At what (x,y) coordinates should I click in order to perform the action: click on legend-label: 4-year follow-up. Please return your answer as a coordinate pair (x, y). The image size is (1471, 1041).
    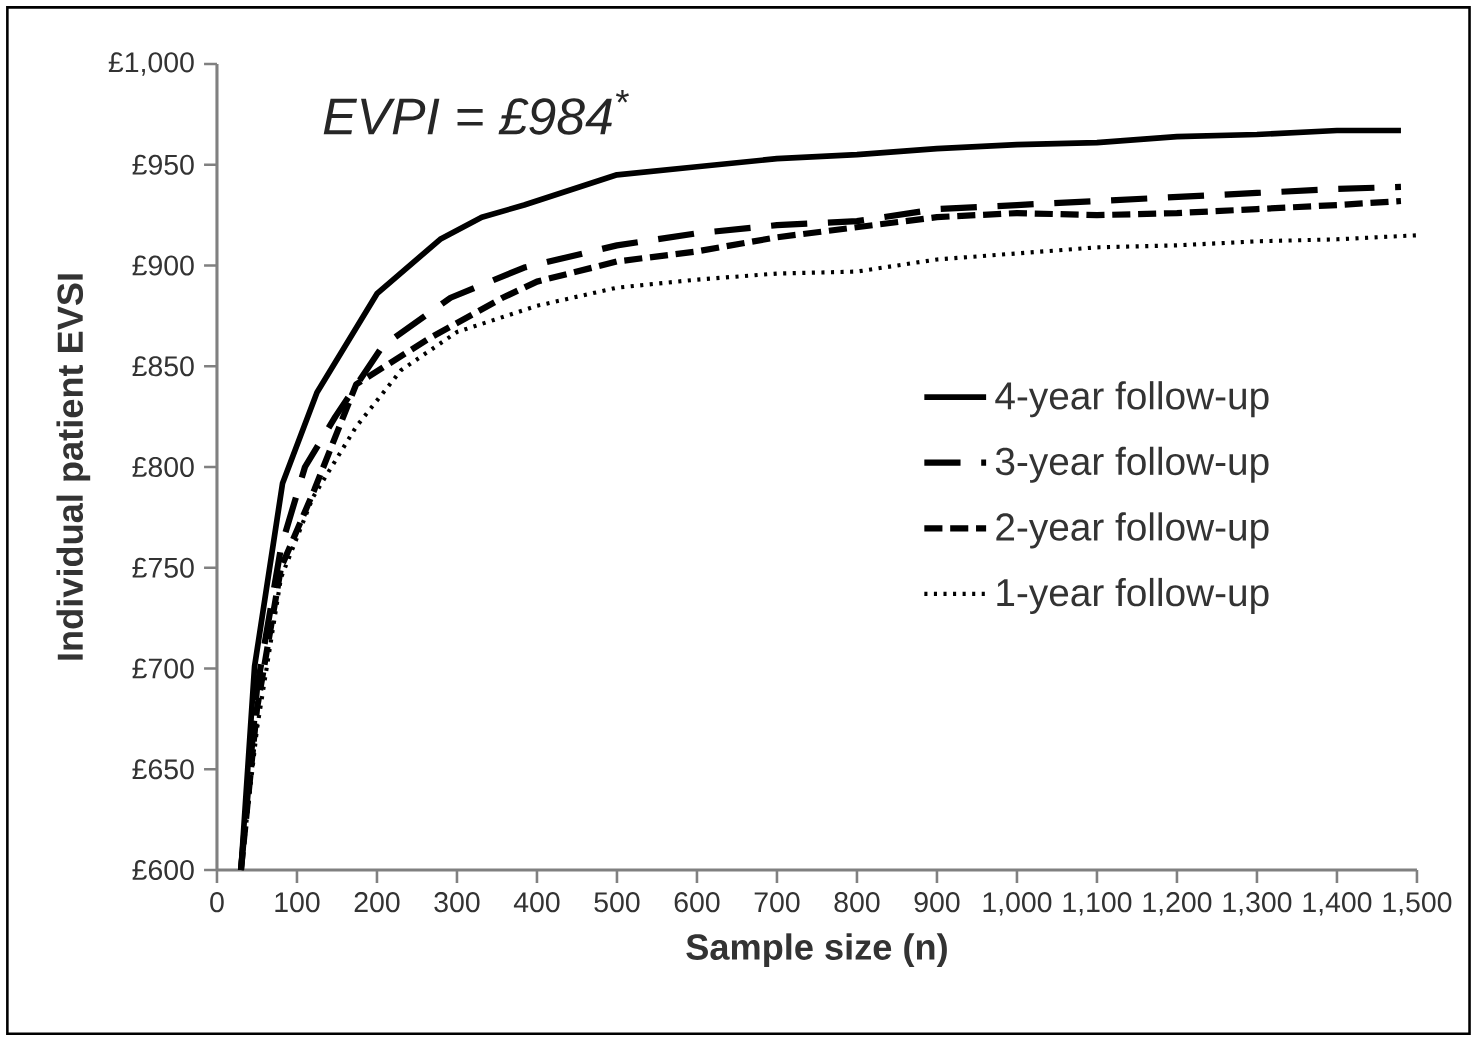
    Looking at the image, I should click on (1132, 399).